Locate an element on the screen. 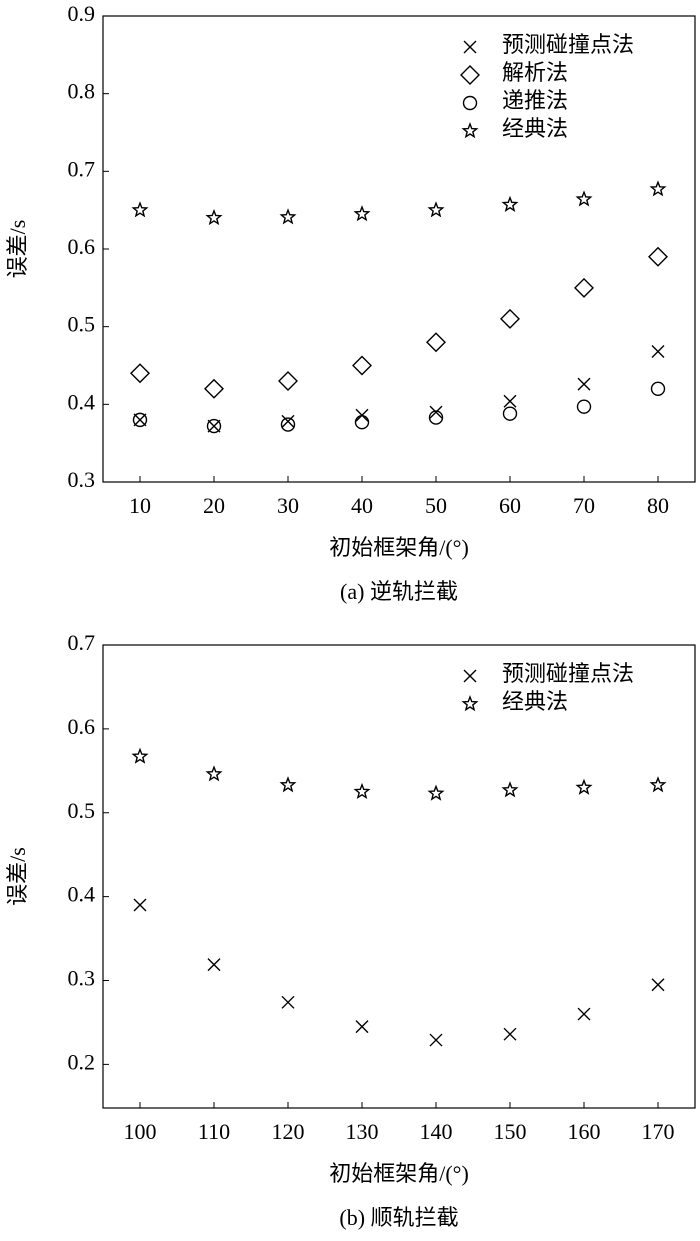 The image size is (700, 1241). x-tick-label: 30 is located at coordinates (288, 505).